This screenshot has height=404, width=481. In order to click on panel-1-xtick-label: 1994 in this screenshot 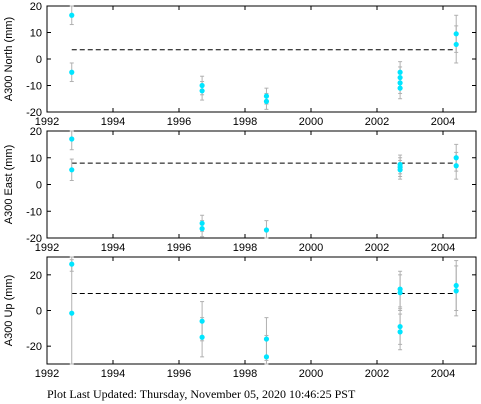, I will do `click(113, 122)`.